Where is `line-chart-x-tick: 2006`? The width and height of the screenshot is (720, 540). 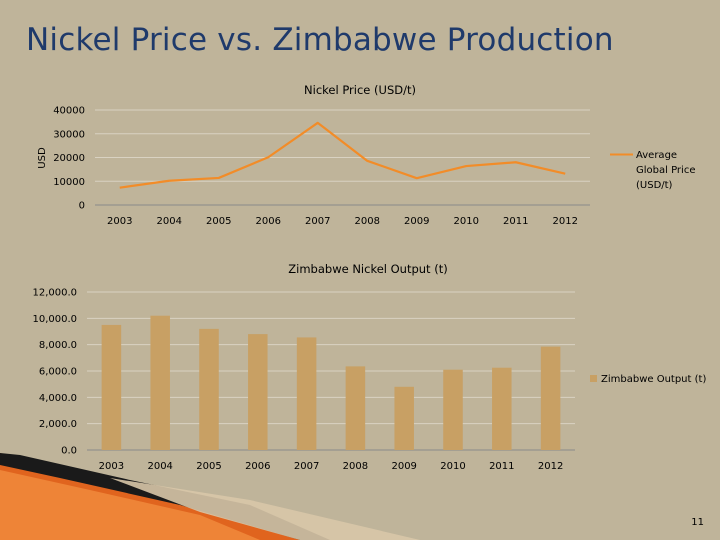
line-chart-x-tick: 2006 is located at coordinates (268, 221).